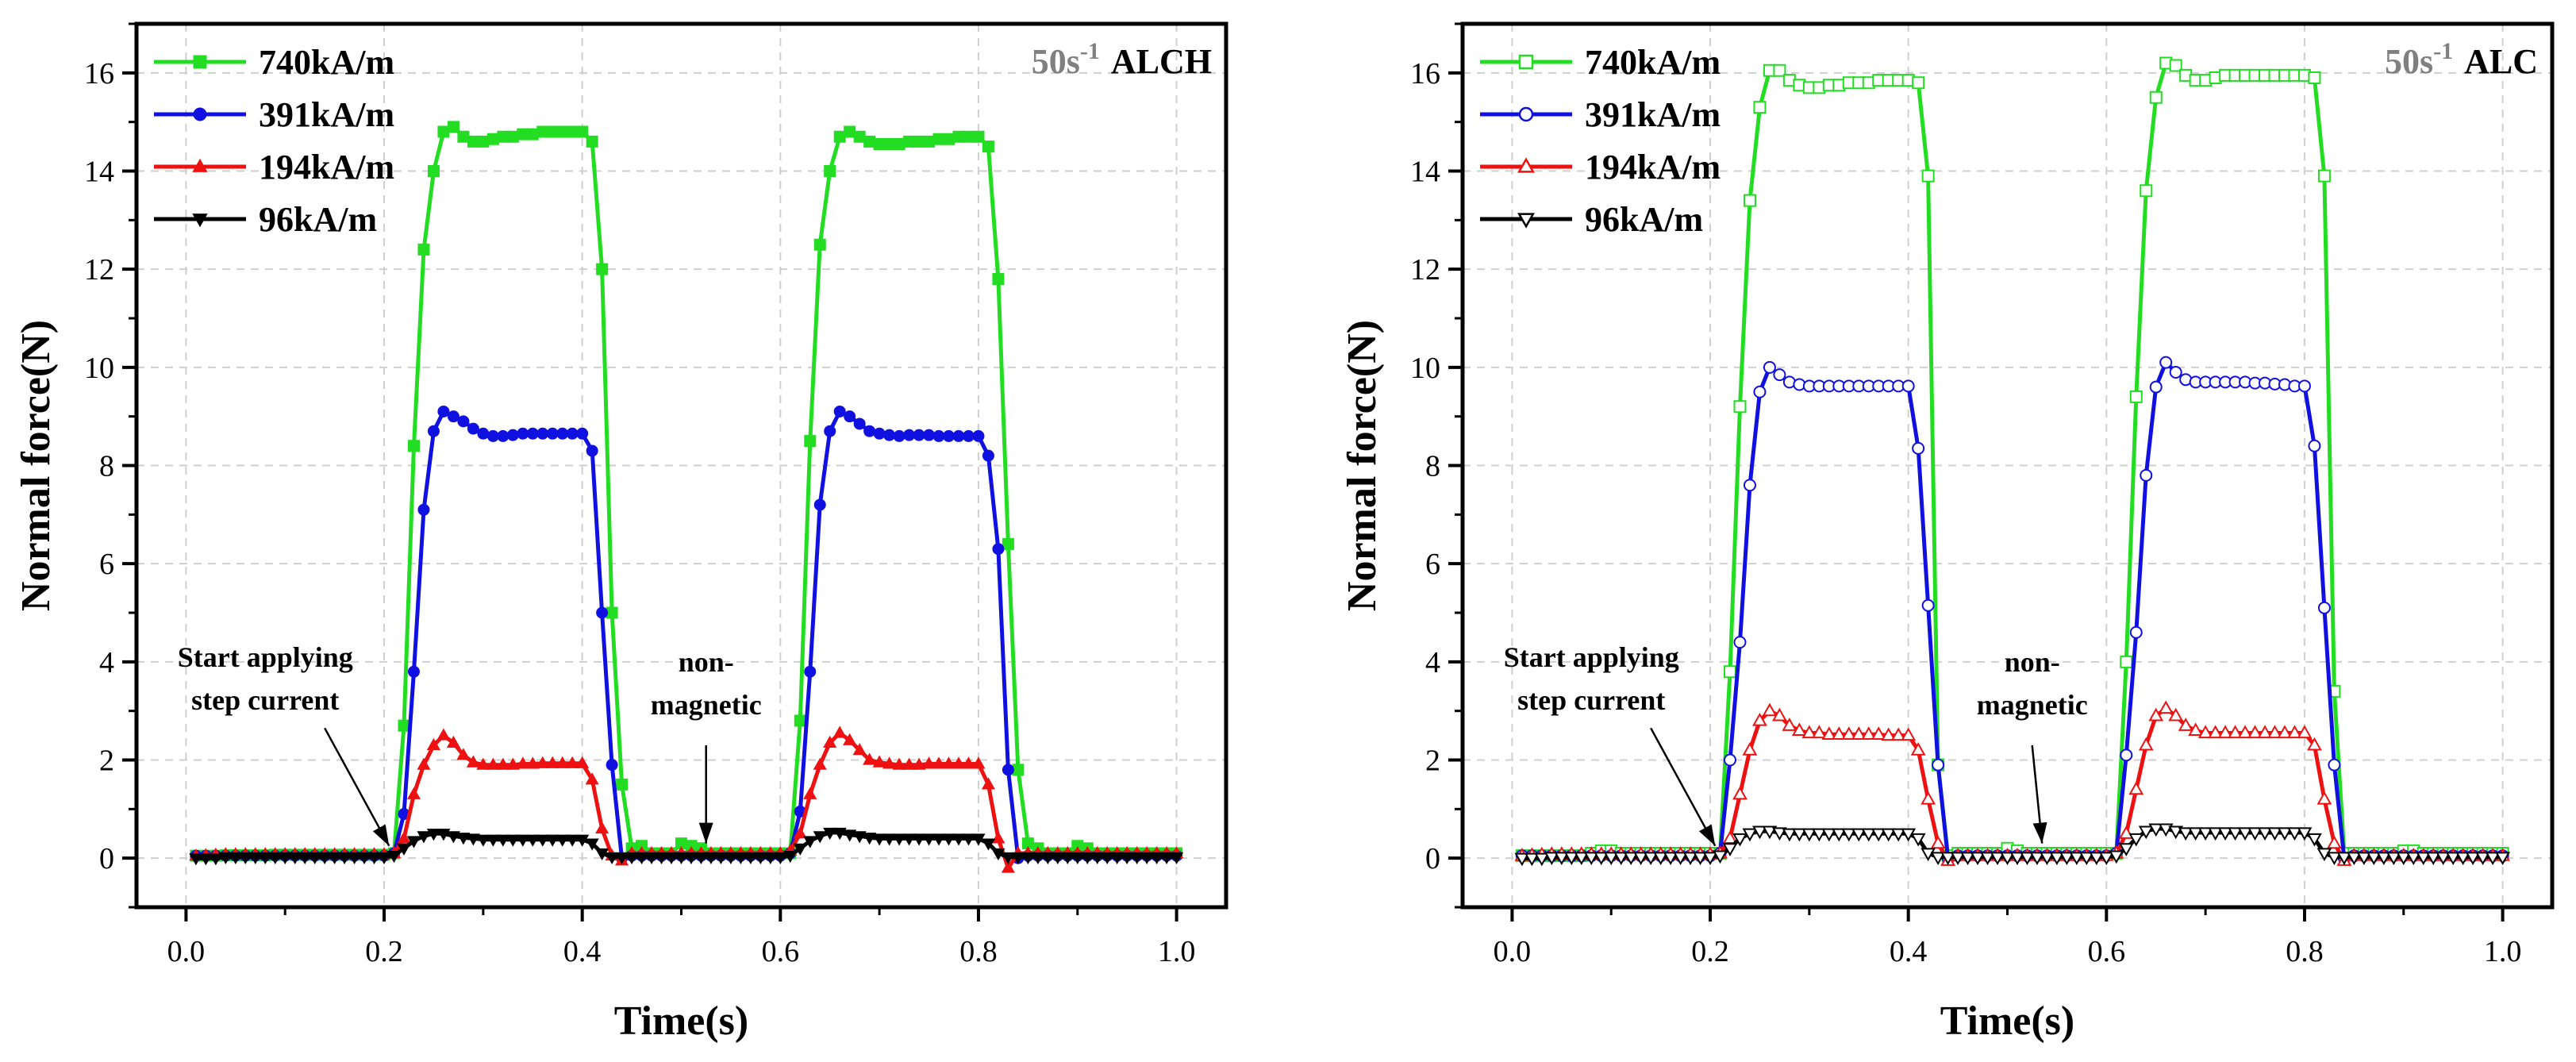 The height and width of the screenshot is (1062, 2576). Describe the element at coordinates (2305, 951) in the screenshot. I see `x-tick-label: 0.8` at that location.